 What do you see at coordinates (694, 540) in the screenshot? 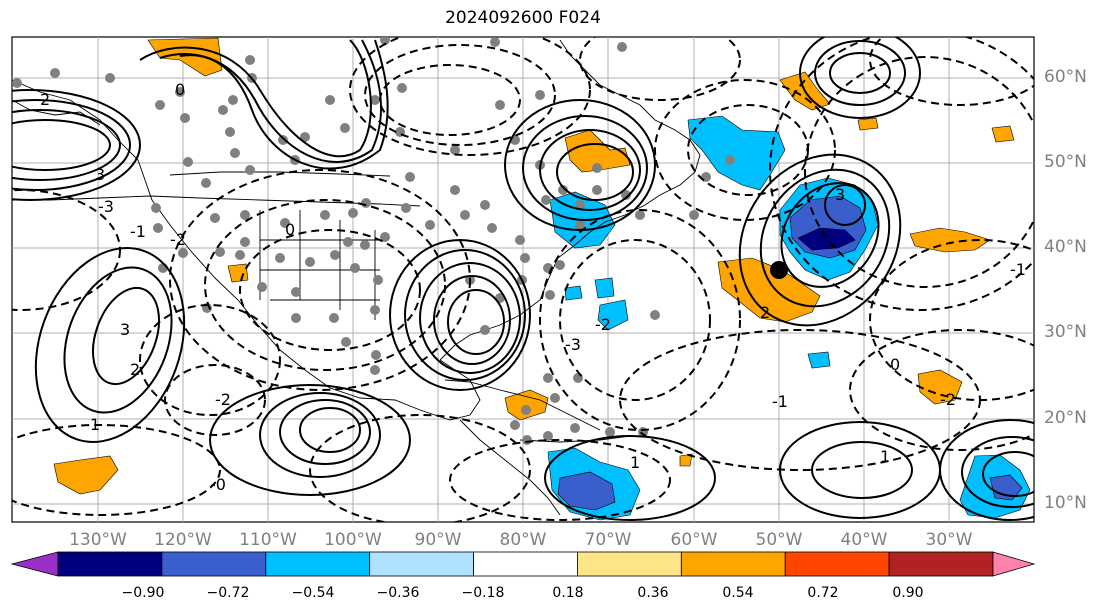
I see `lon-label-60w: 60°W` at bounding box center [694, 540].